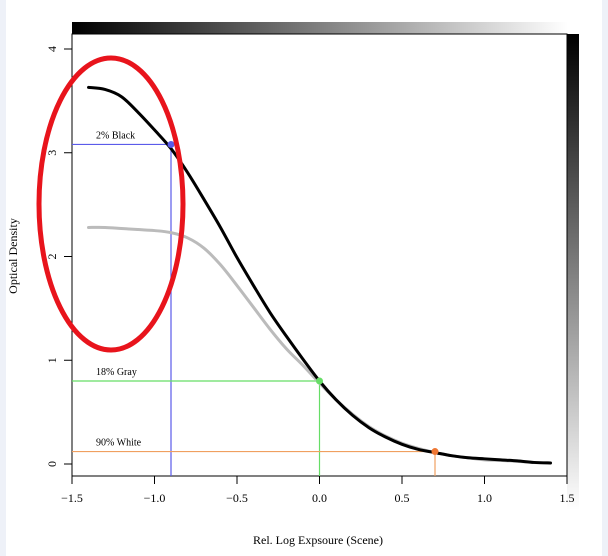 This screenshot has height=556, width=608. Describe the element at coordinates (567, 498) in the screenshot. I see `x-tick-label: 1.5` at that location.